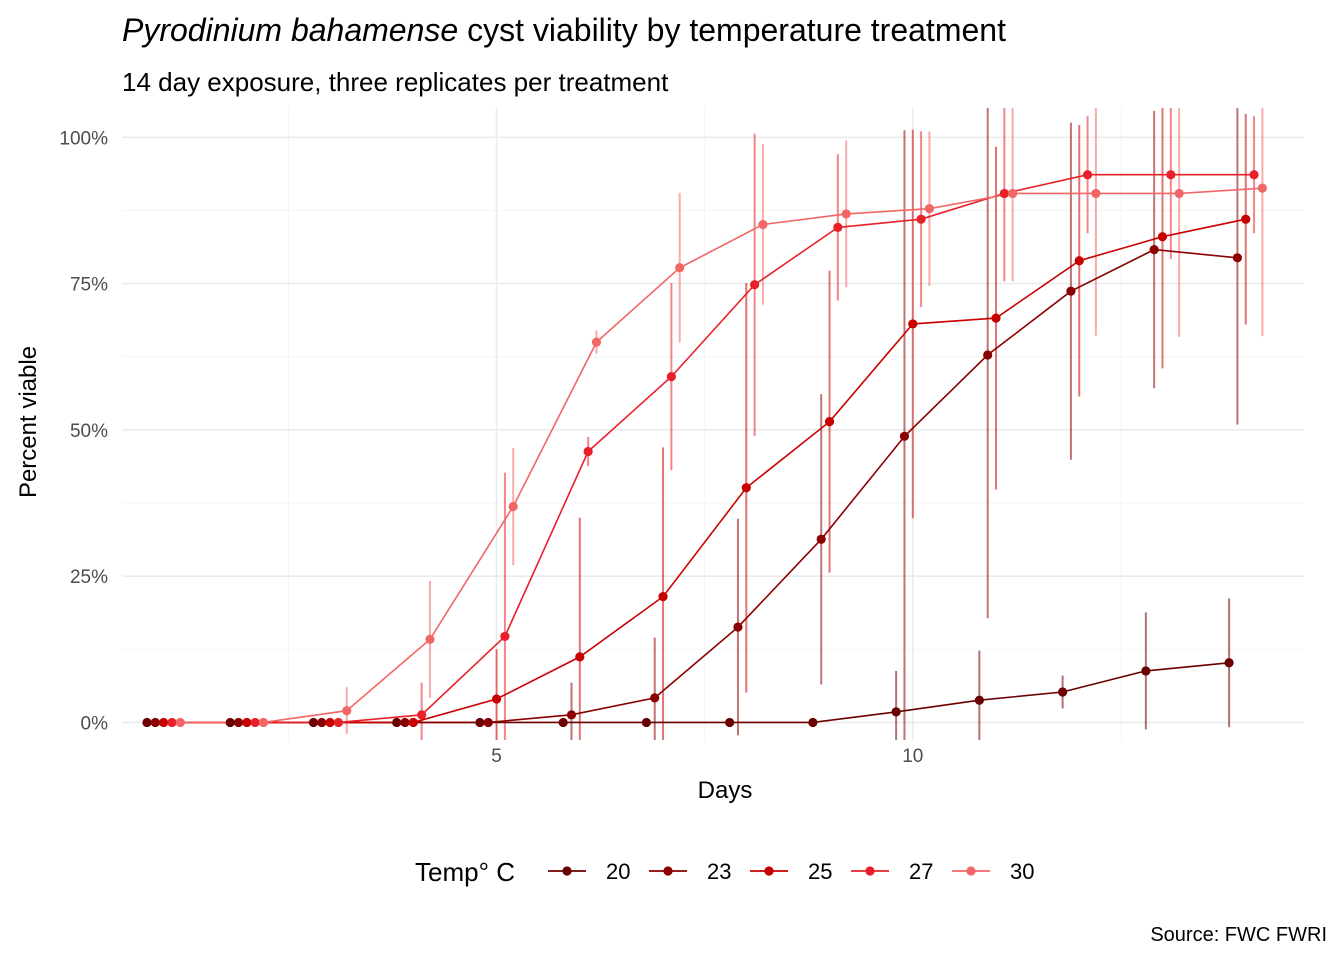 The height and width of the screenshot is (960, 1344). Describe the element at coordinates (719, 871) in the screenshot. I see `legend-label: 23` at that location.